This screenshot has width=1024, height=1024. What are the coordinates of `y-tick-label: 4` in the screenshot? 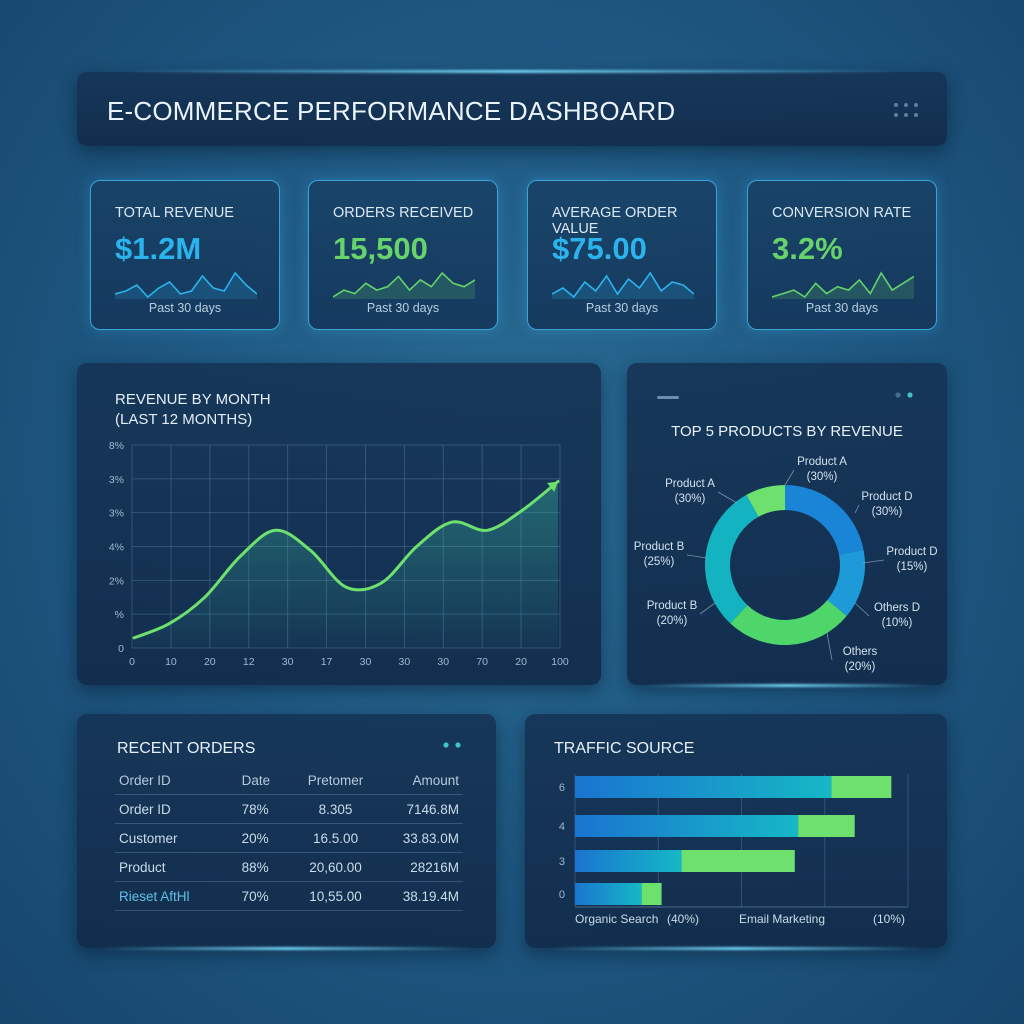 It's located at (562, 827).